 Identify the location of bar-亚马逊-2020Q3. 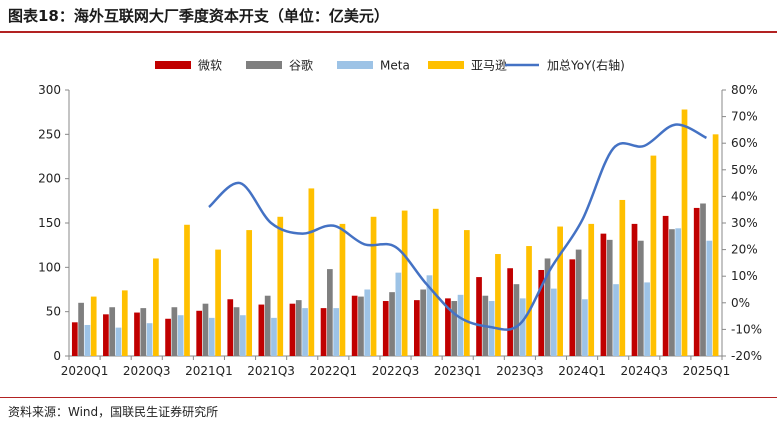
(156, 307).